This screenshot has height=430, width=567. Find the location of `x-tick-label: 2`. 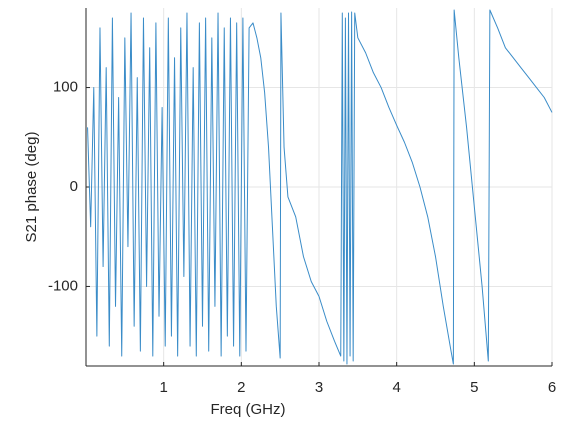

x-tick-label: 2 is located at coordinates (241, 387).